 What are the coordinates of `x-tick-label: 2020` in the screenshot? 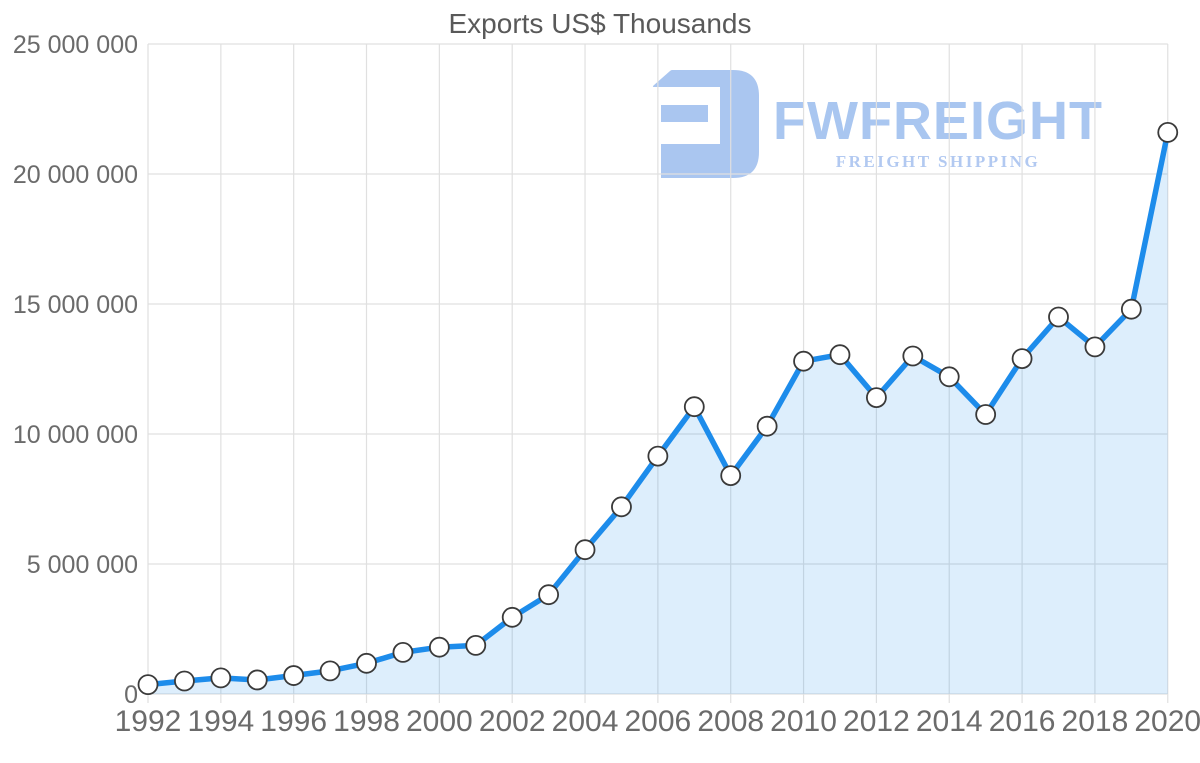 It's located at (1167, 721).